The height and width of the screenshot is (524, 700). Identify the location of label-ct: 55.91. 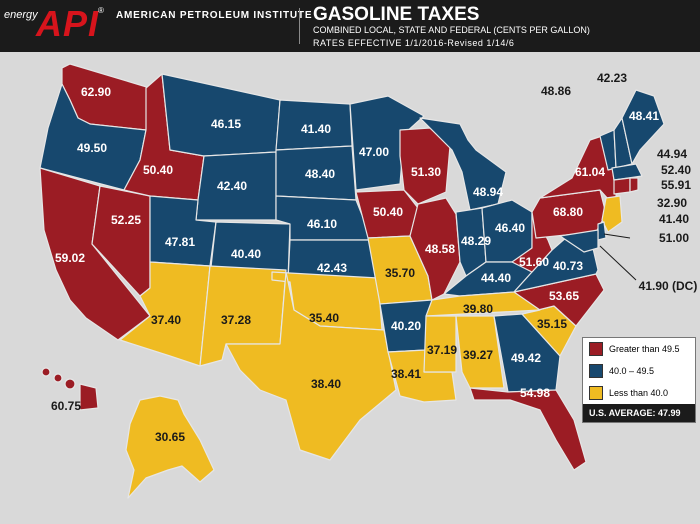
(676, 185).